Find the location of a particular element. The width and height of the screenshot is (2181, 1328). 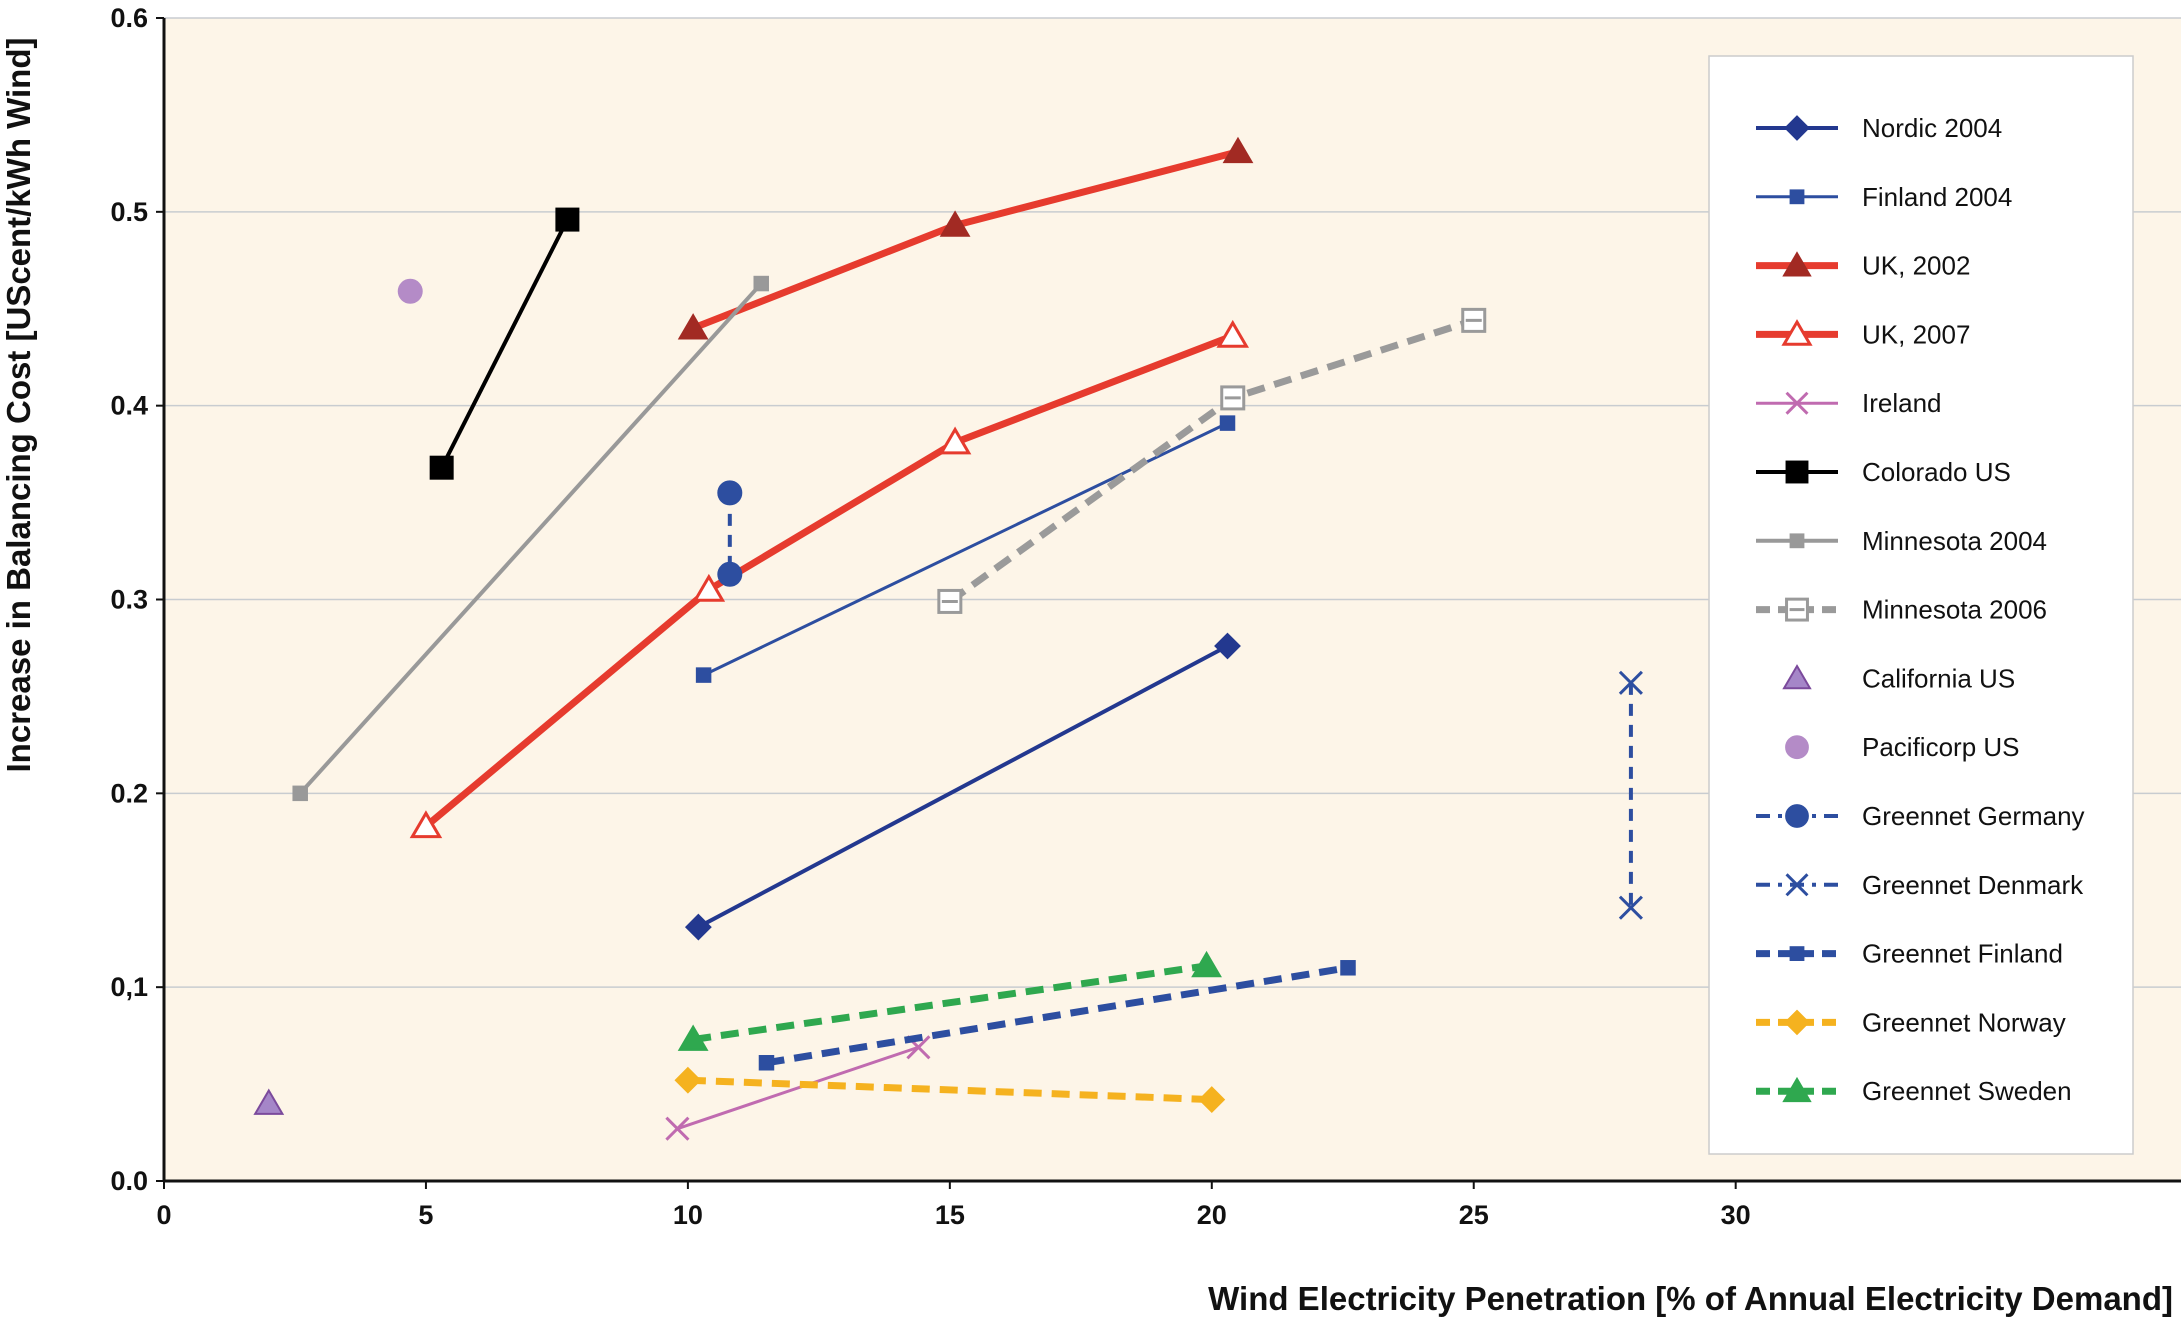

legend-marker-shape is located at coordinates (1797, 472).